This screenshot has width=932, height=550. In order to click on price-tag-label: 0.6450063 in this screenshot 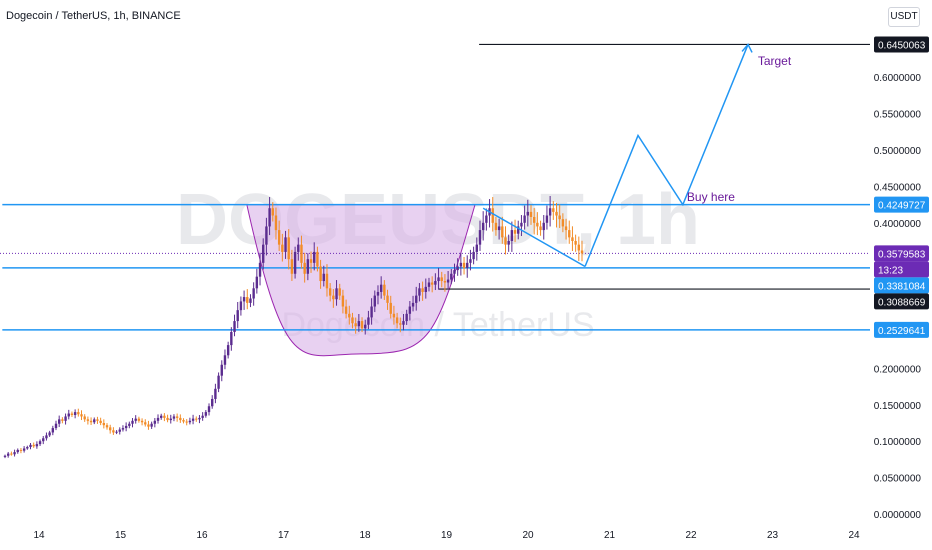, I will do `click(902, 45)`.